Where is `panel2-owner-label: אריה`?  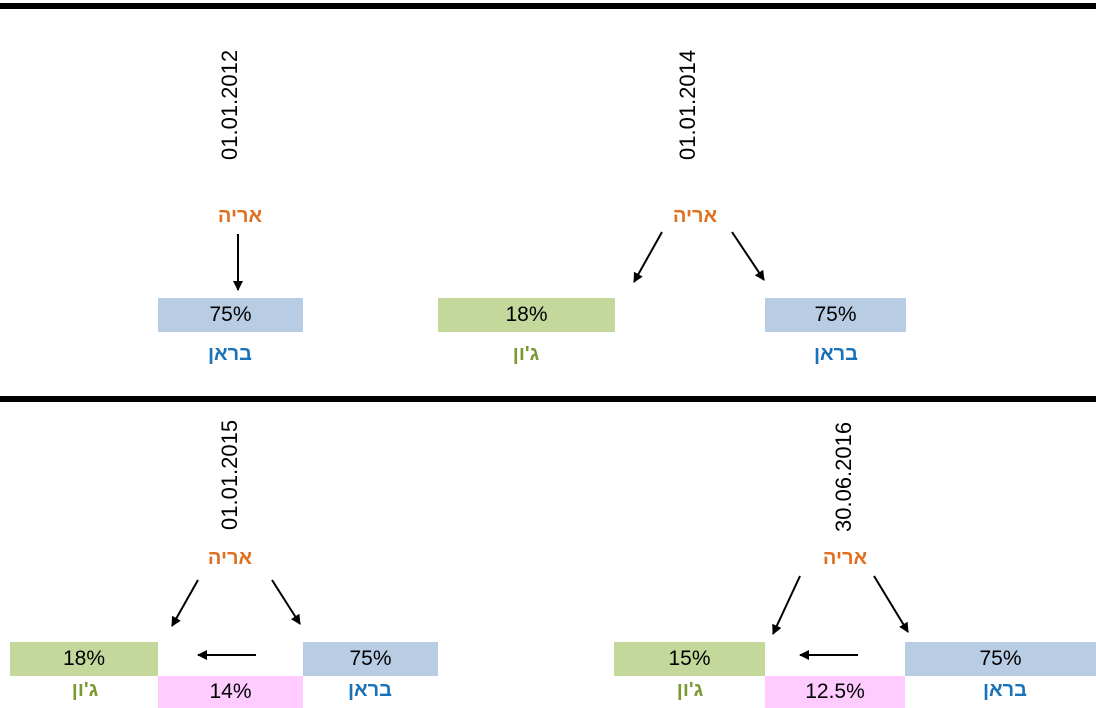 panel2-owner-label: אריה is located at coordinates (695, 216).